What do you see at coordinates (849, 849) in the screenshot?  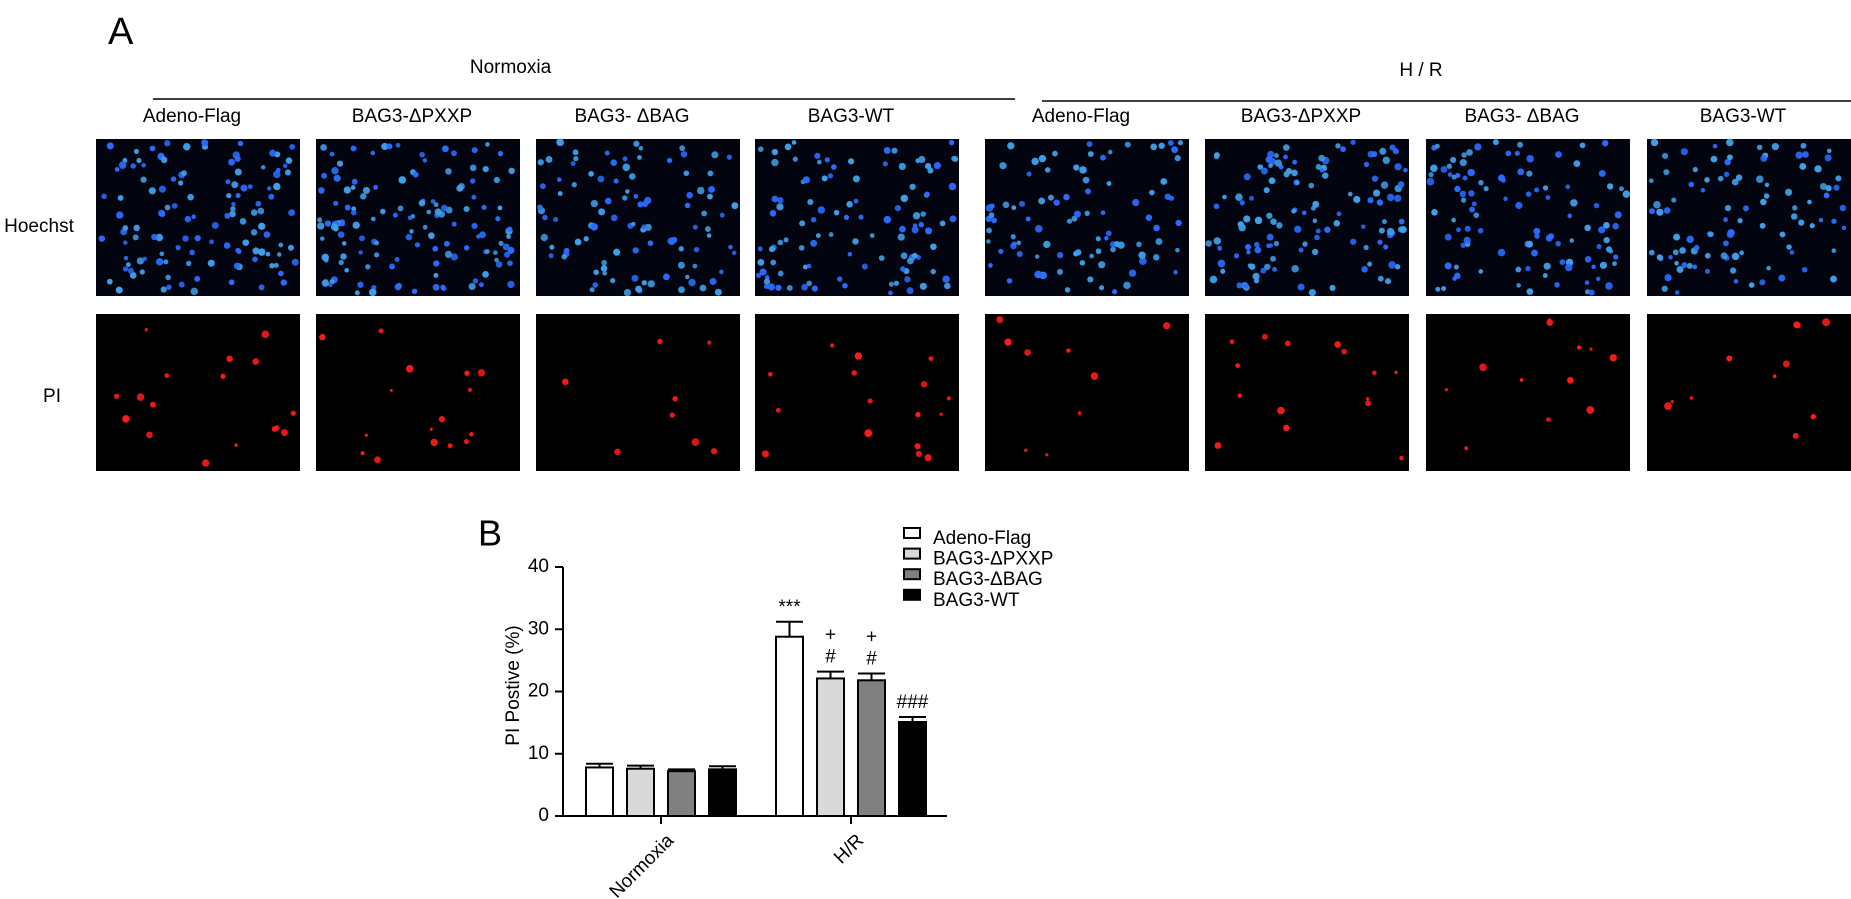 I see `x-tick-label: H/R` at bounding box center [849, 849].